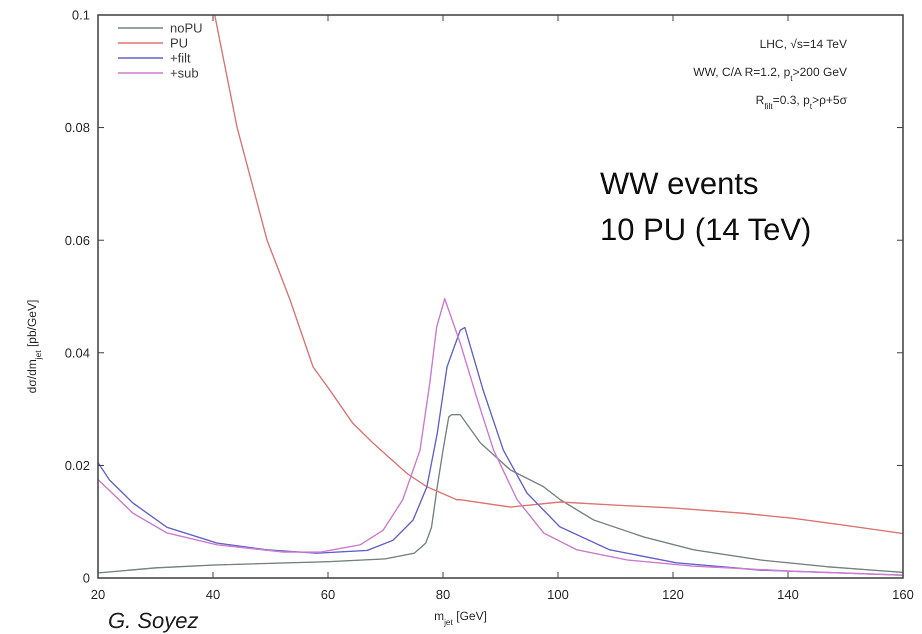  Describe the element at coordinates (803, 44) in the screenshot. I see `annotation: LHC, √s=14 TeV` at that location.